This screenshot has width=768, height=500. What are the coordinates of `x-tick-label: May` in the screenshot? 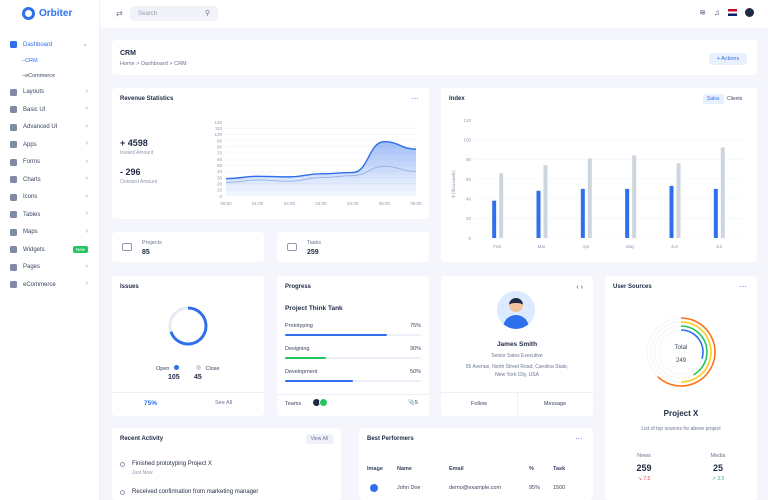 It's located at (630, 246).